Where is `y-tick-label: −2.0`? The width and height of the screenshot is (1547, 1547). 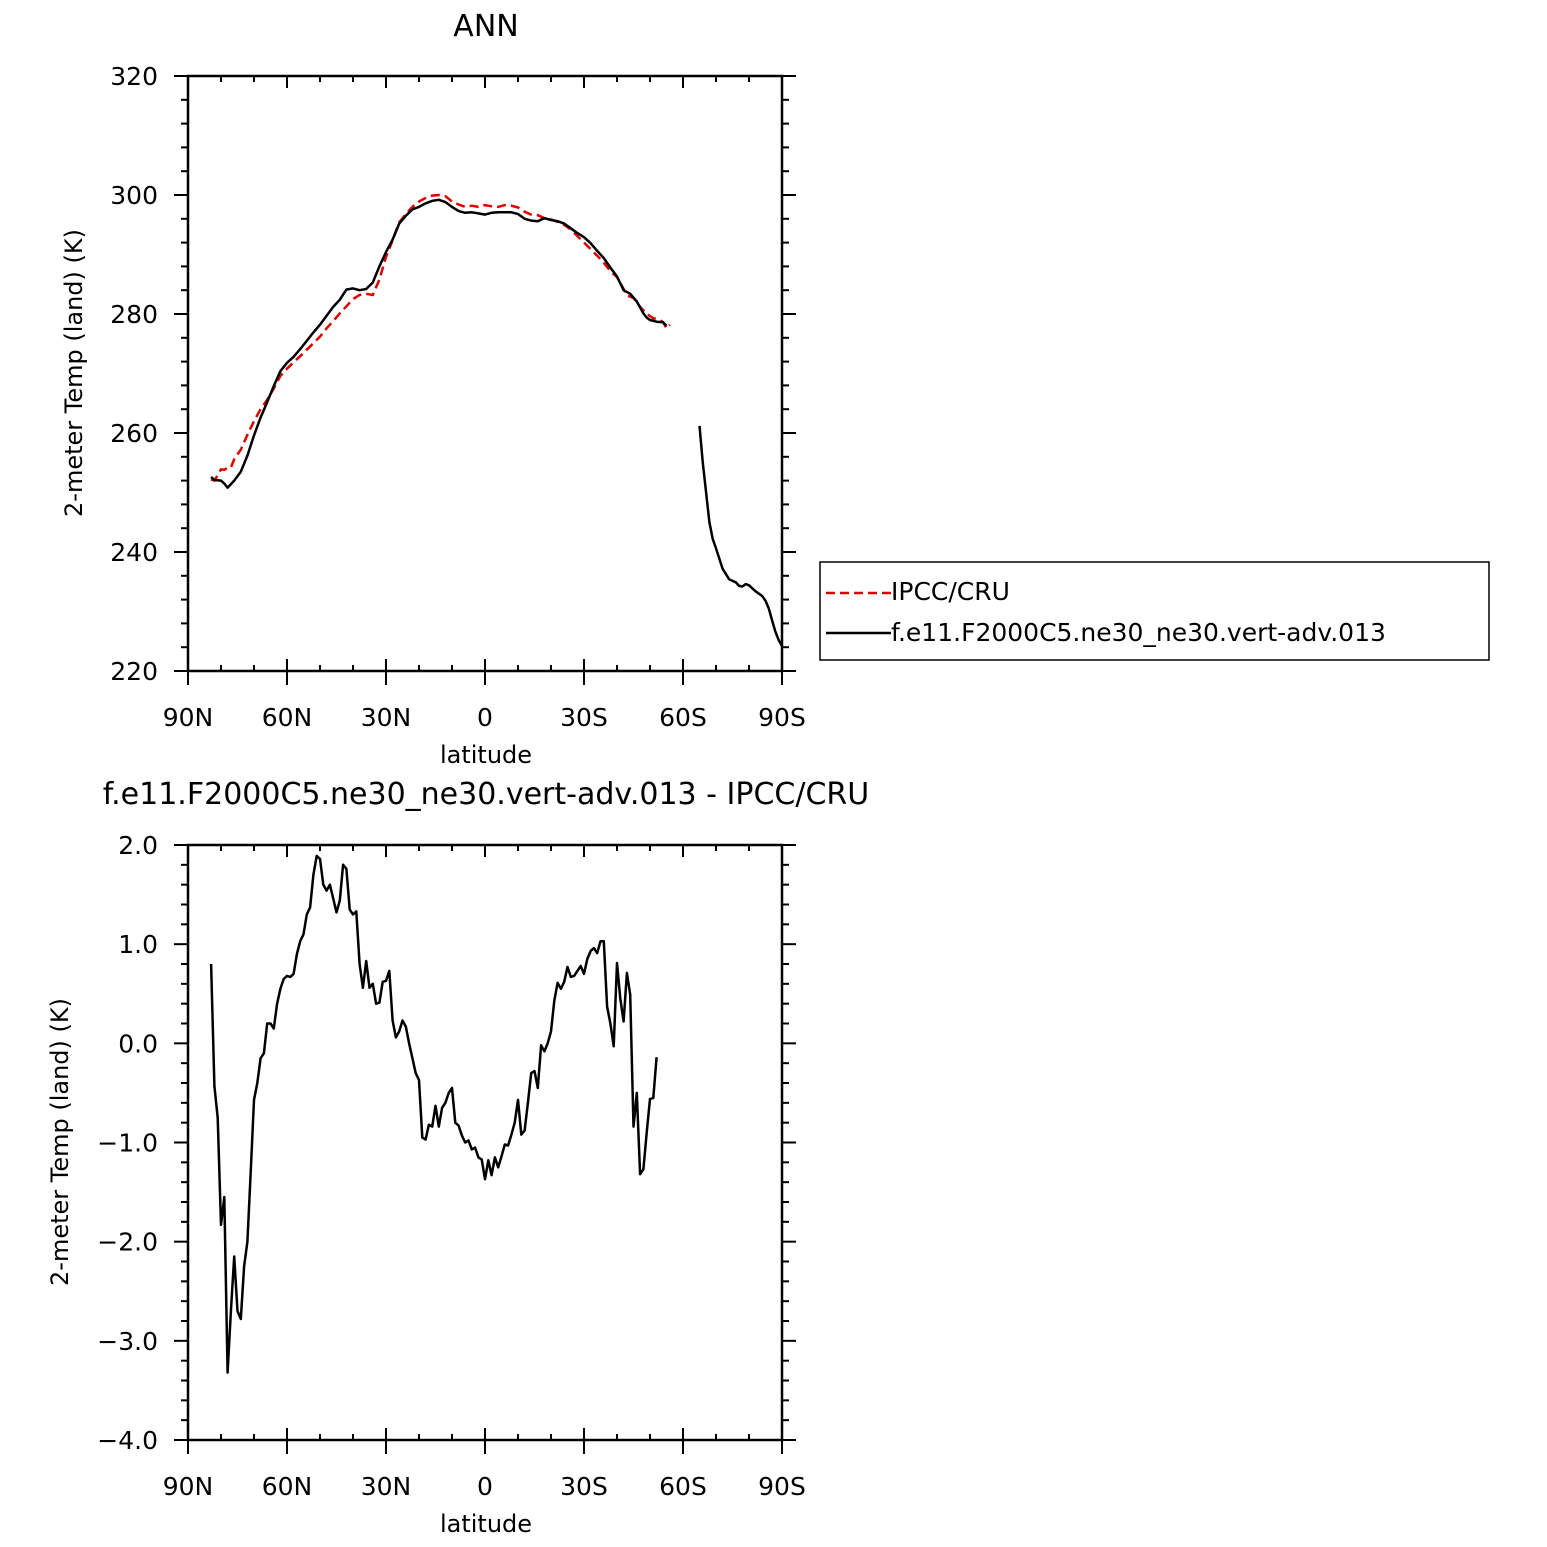 y-tick-label: −2.0 is located at coordinates (127, 1242).